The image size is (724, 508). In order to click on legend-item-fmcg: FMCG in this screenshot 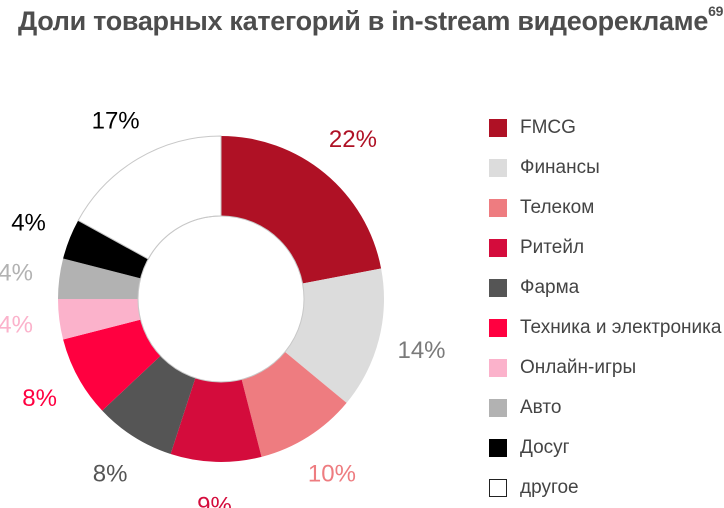, I will do `click(605, 128)`.